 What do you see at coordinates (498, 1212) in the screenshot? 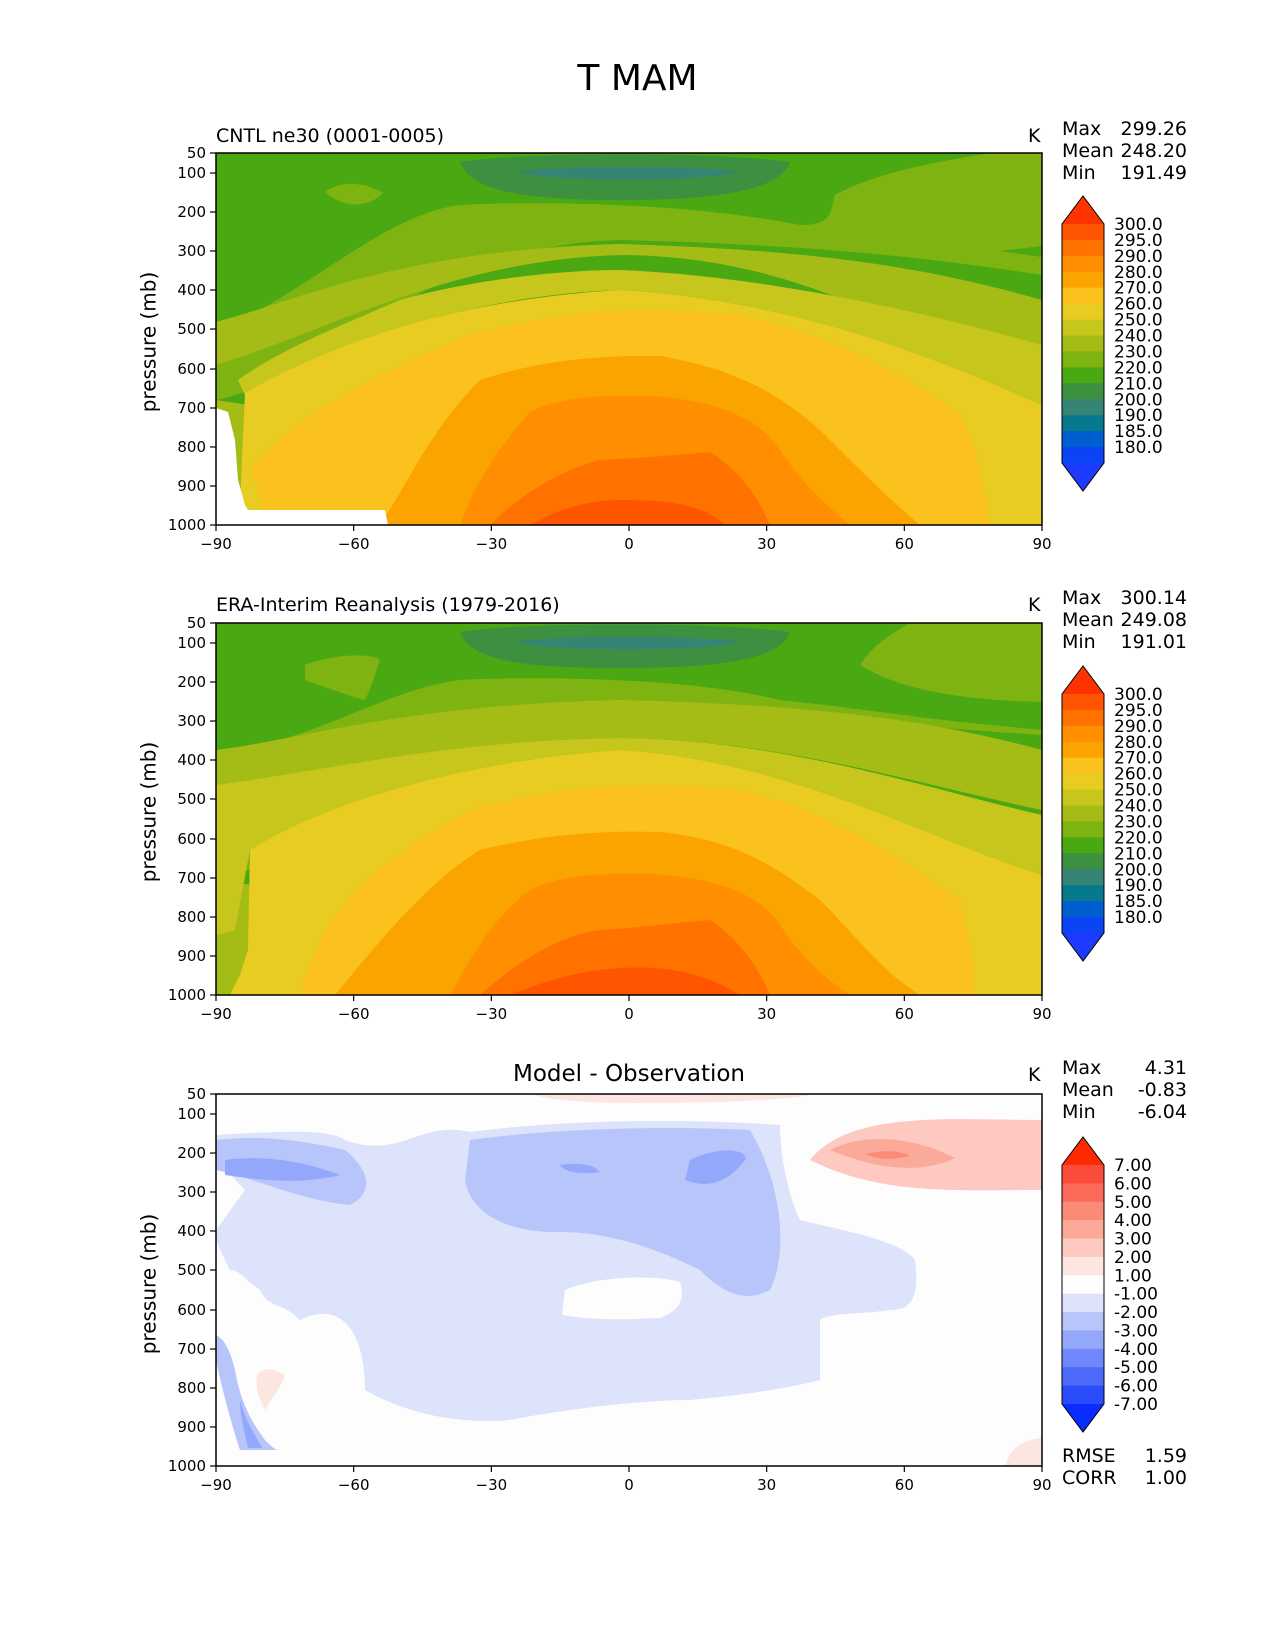
I see `region-cold-core` at bounding box center [498, 1212].